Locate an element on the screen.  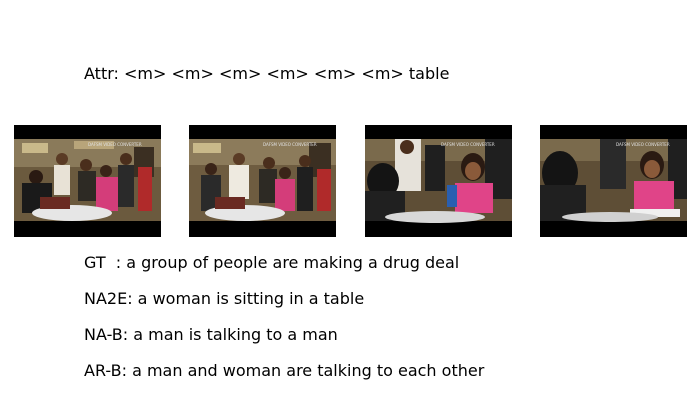
caption-na-b: NA-B: a man is talking to a man is located at coordinates (211, 334).